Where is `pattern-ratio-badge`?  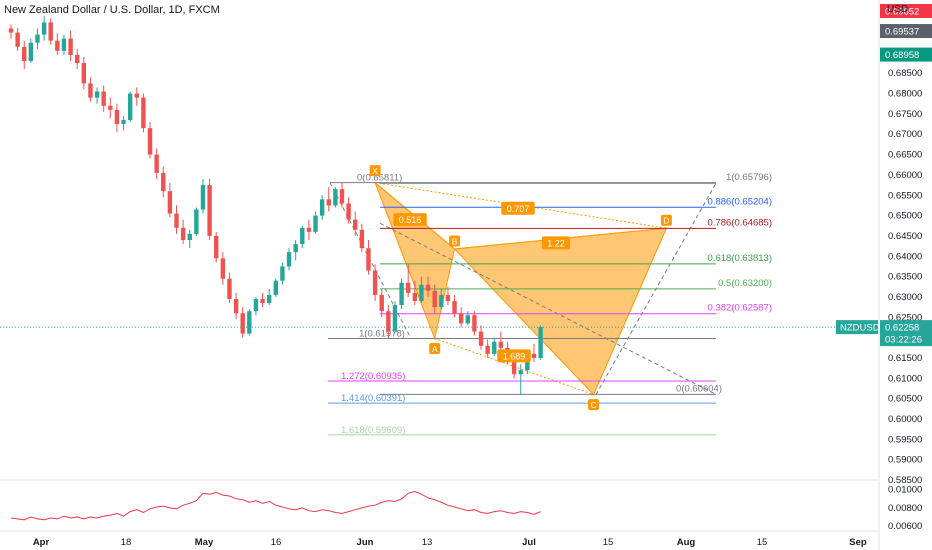 pattern-ratio-badge is located at coordinates (518, 208).